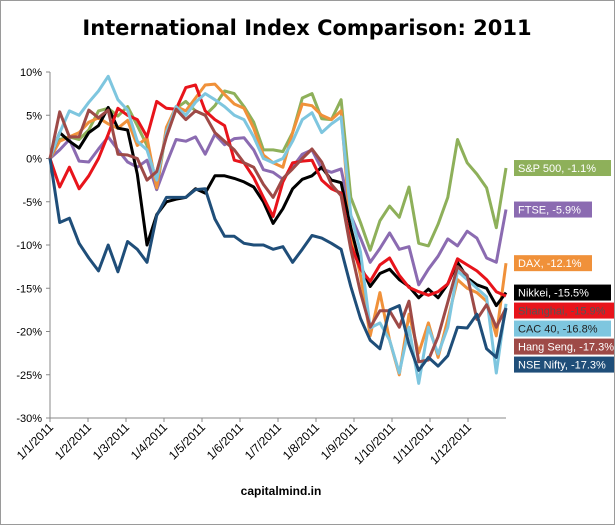 The image size is (615, 525). What do you see at coordinates (31, 73) in the screenshot?
I see `y-tick-label: 10%` at bounding box center [31, 73].